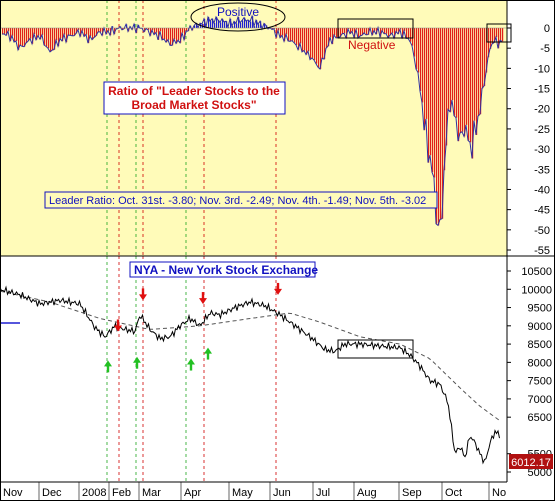  What do you see at coordinates (542, 90) in the screenshot?
I see `upper-tick-label: -15` at bounding box center [542, 90].